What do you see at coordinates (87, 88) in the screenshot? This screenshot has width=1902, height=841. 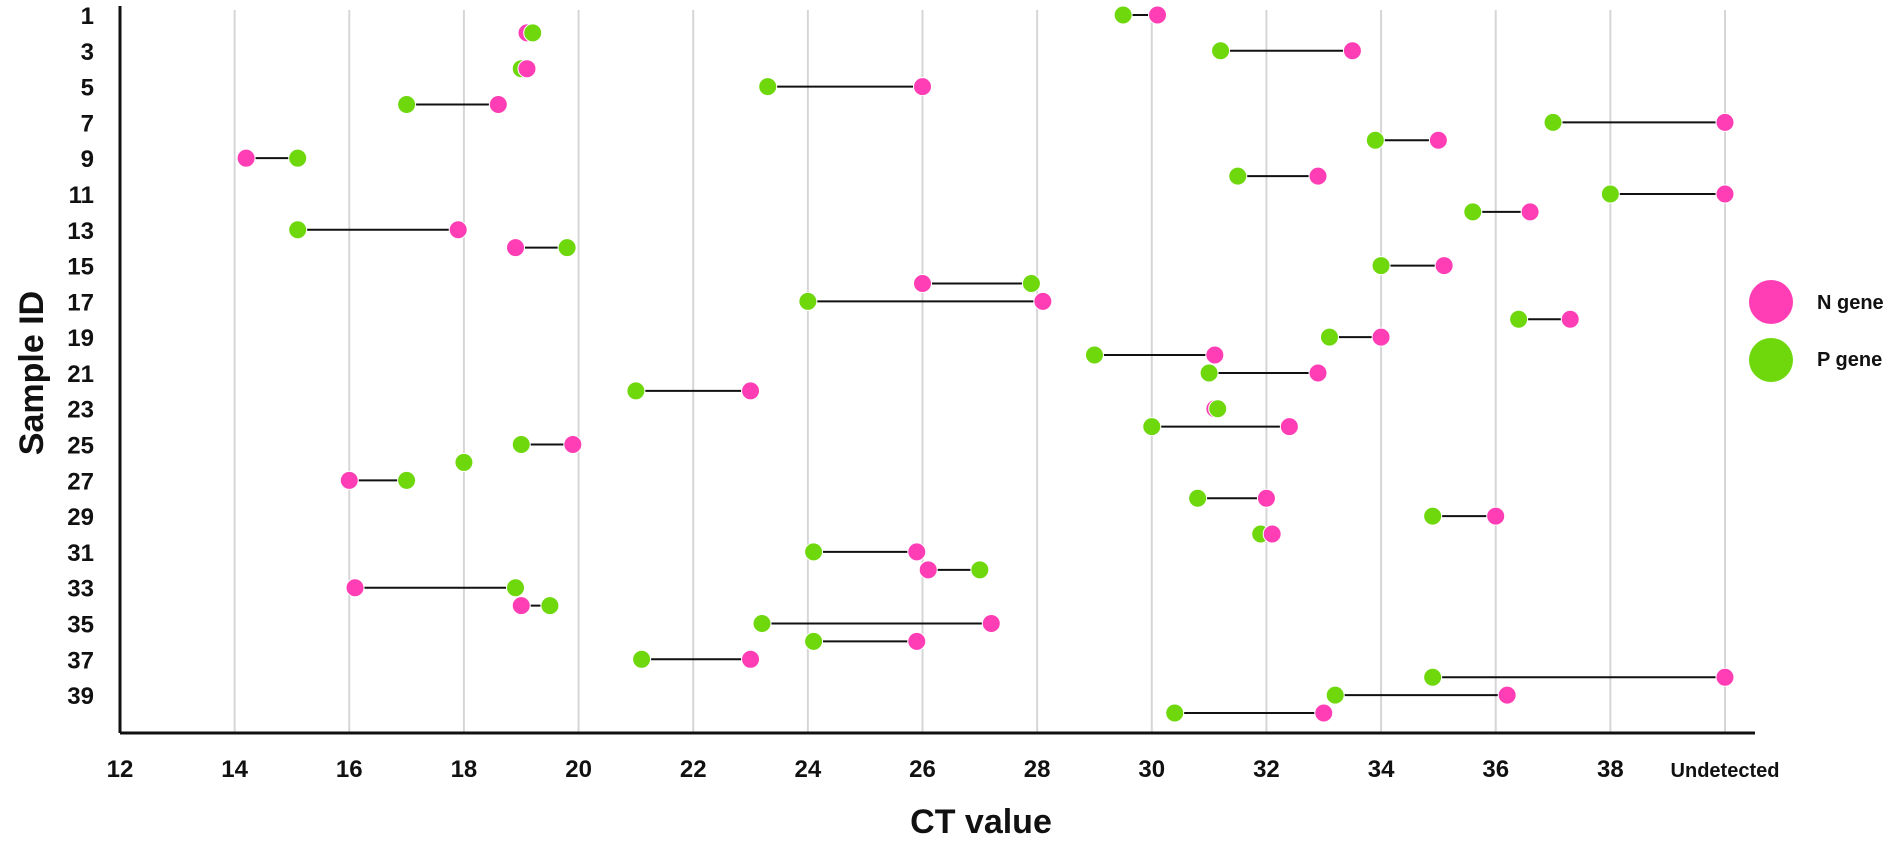 I see `y-tick-label: 5` at bounding box center [87, 88].